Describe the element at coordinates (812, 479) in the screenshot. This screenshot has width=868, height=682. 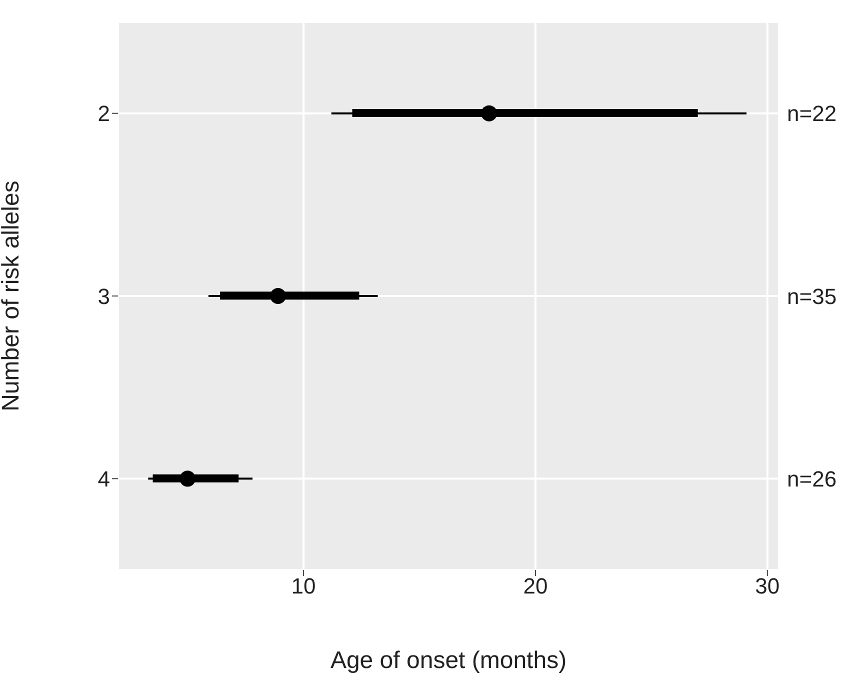
I see `text: n=26` at that location.